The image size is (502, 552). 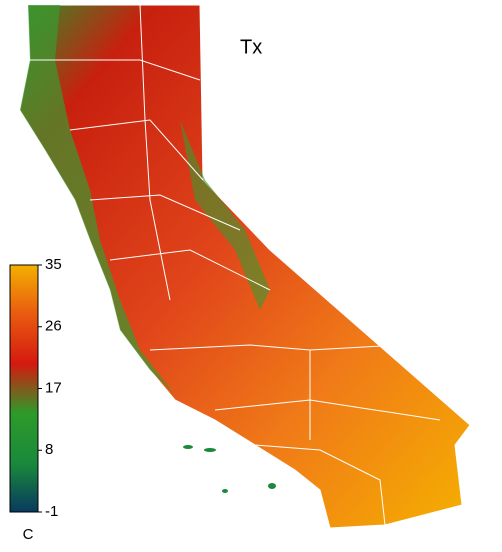 I want to click on map-title: Tx, so click(x=251, y=47).